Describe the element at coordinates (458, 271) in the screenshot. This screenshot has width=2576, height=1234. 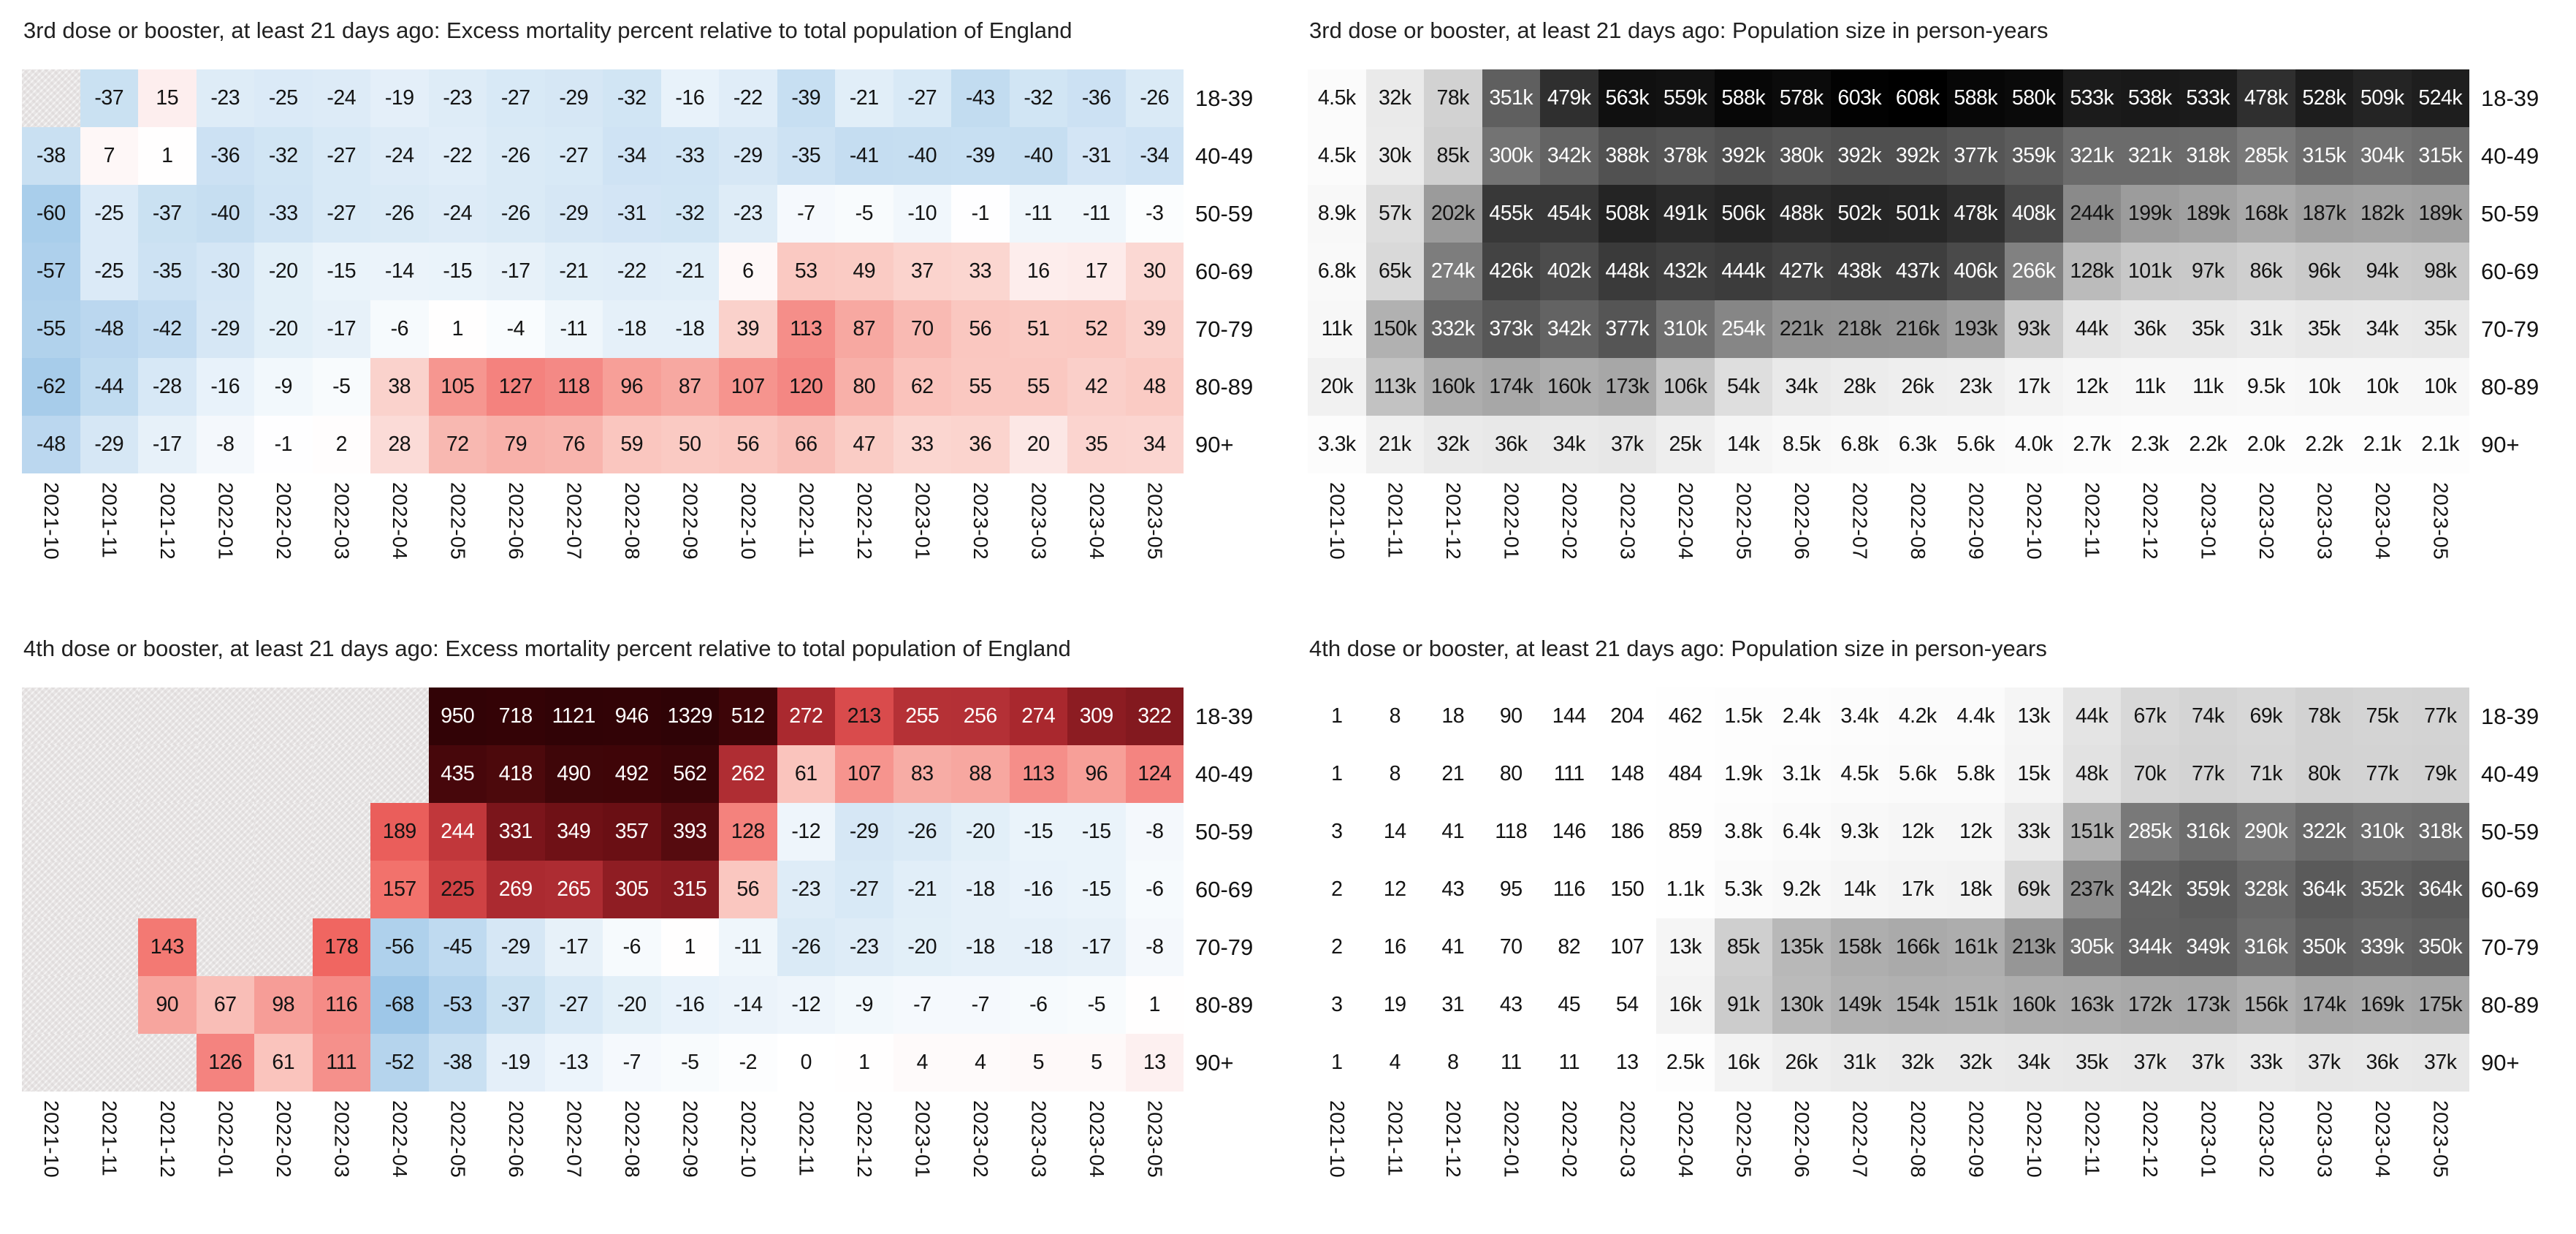
I see `heatmap-cell: -15` at that location.